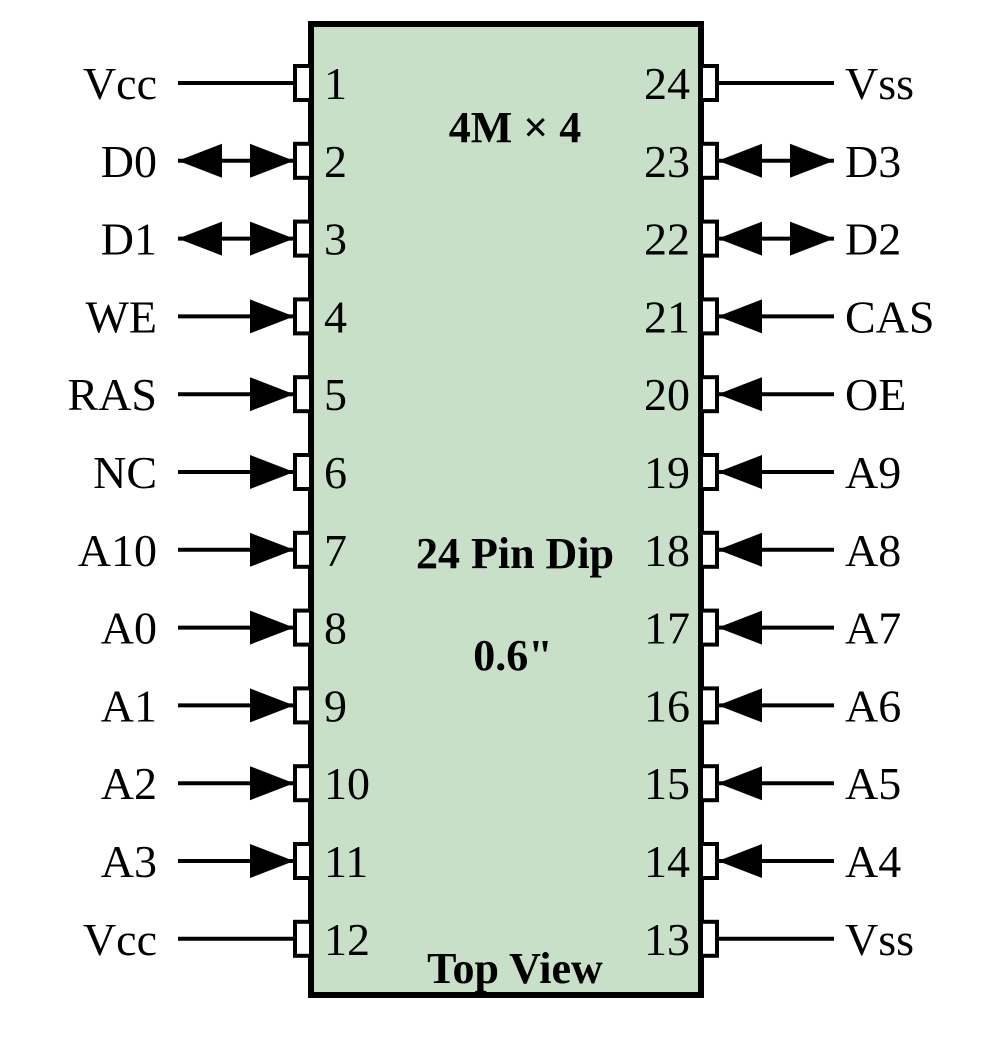 Image resolution: width=994 pixels, height=1042 pixels. Describe the element at coordinates (272, 394) in the screenshot. I see `left-pin-5-arrow-in` at that location.